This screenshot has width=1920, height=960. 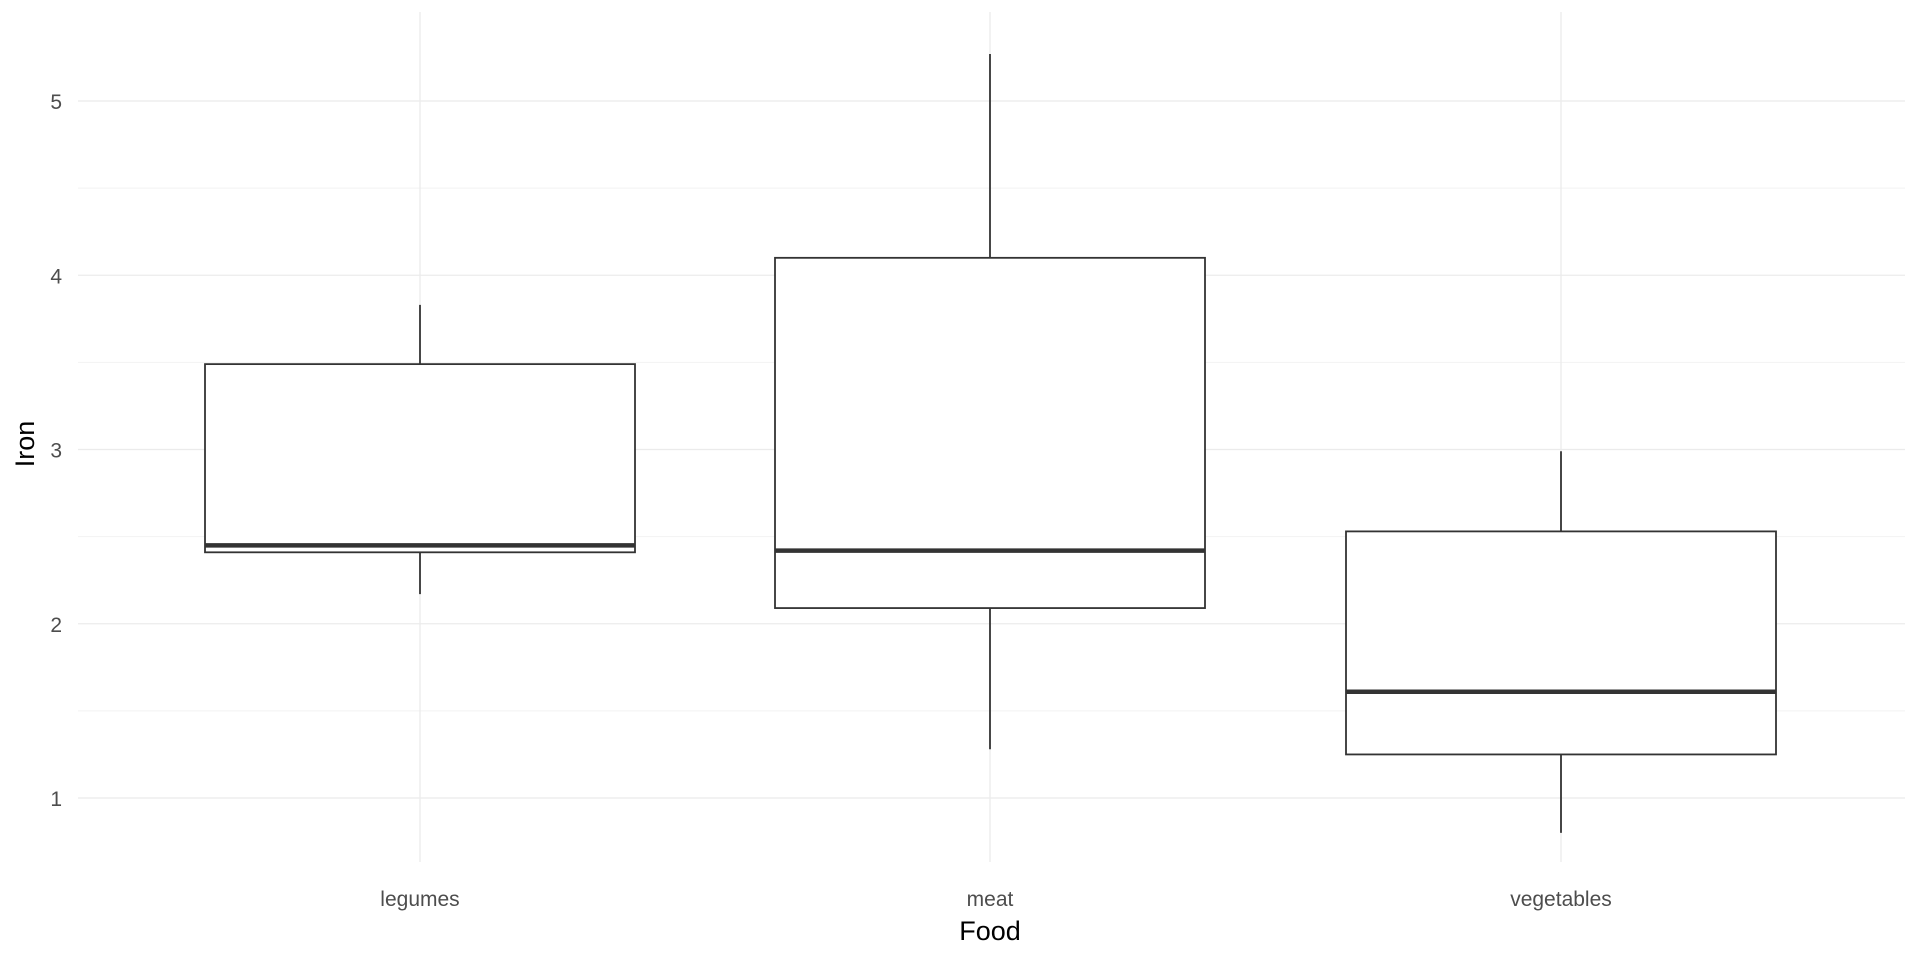 I want to click on x-axis-tick-labels: legumes meat vegetables, so click(x=995, y=899).